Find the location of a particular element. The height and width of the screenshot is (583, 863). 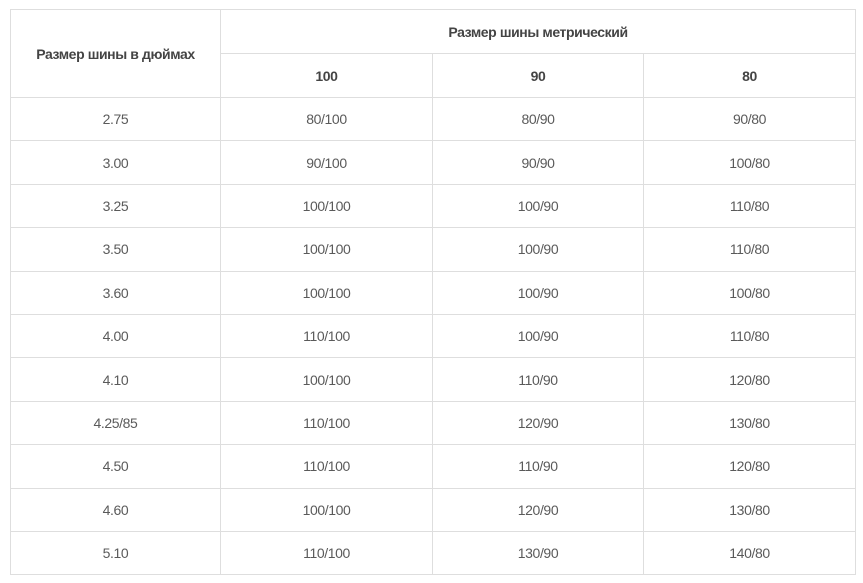

inch-size-cell: 4.25/85 is located at coordinates (115, 423).